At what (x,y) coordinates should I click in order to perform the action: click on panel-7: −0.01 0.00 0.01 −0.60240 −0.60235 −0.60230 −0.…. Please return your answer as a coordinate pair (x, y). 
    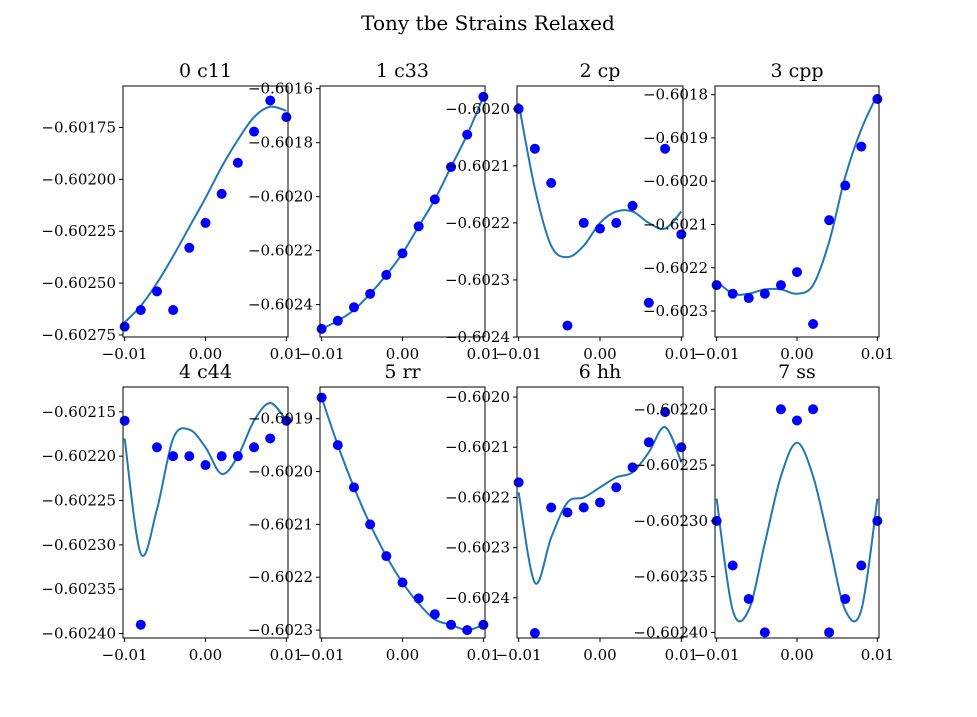
    Looking at the image, I should click on (763, 512).